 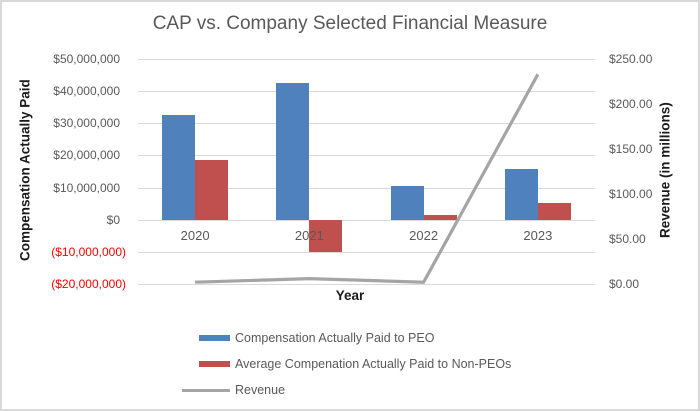 I want to click on category-label-2020: 2020, so click(x=195, y=235).